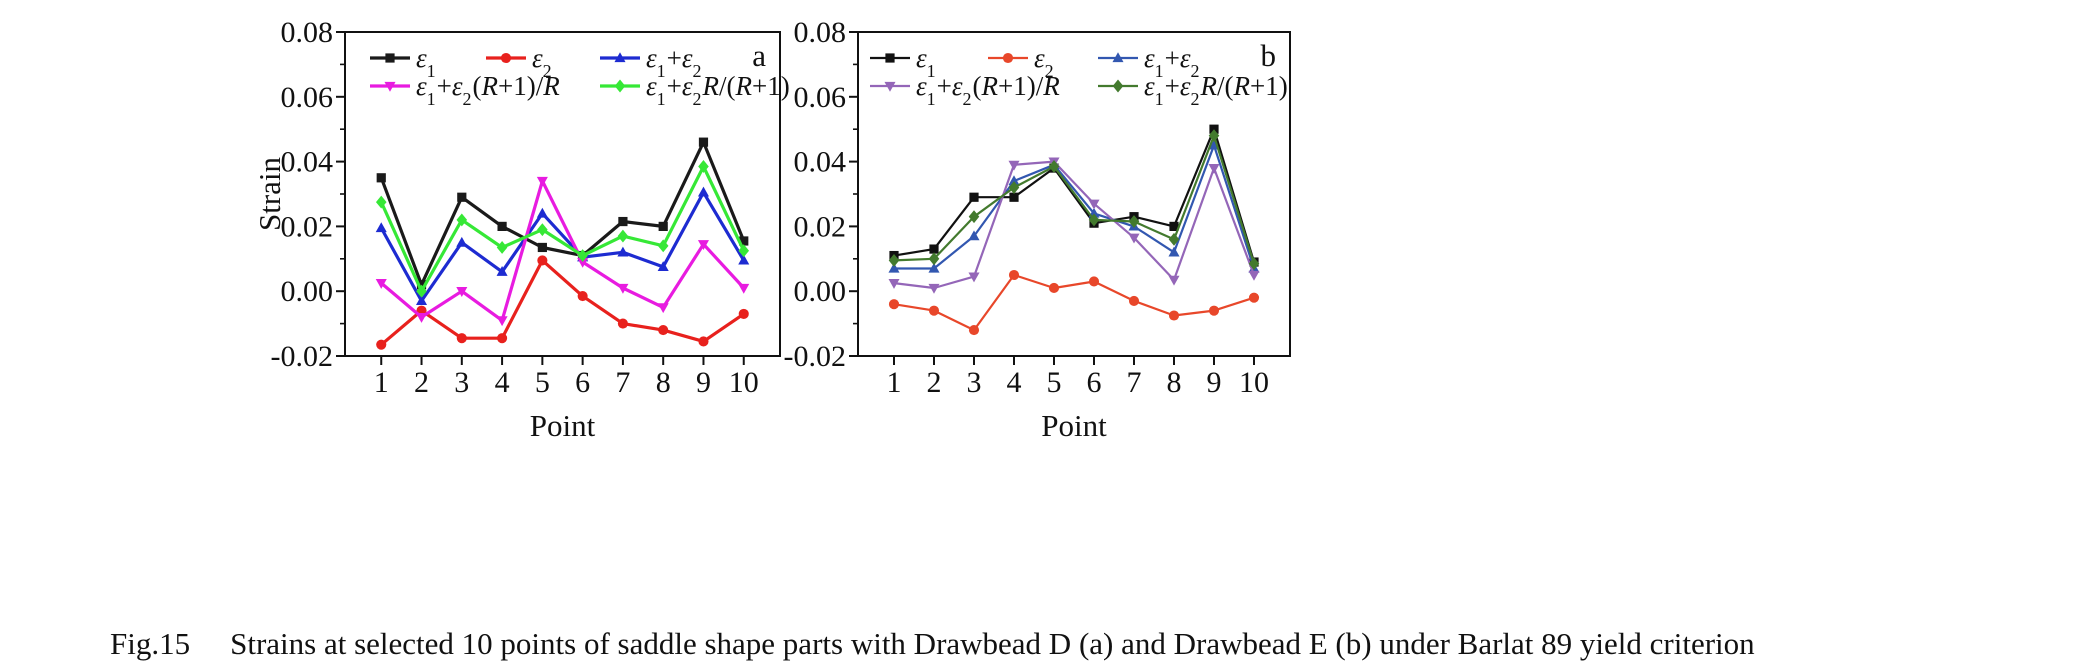 This screenshot has width=2090, height=667. Describe the element at coordinates (563, 425) in the screenshot. I see `x-axis-label: Point` at that location.